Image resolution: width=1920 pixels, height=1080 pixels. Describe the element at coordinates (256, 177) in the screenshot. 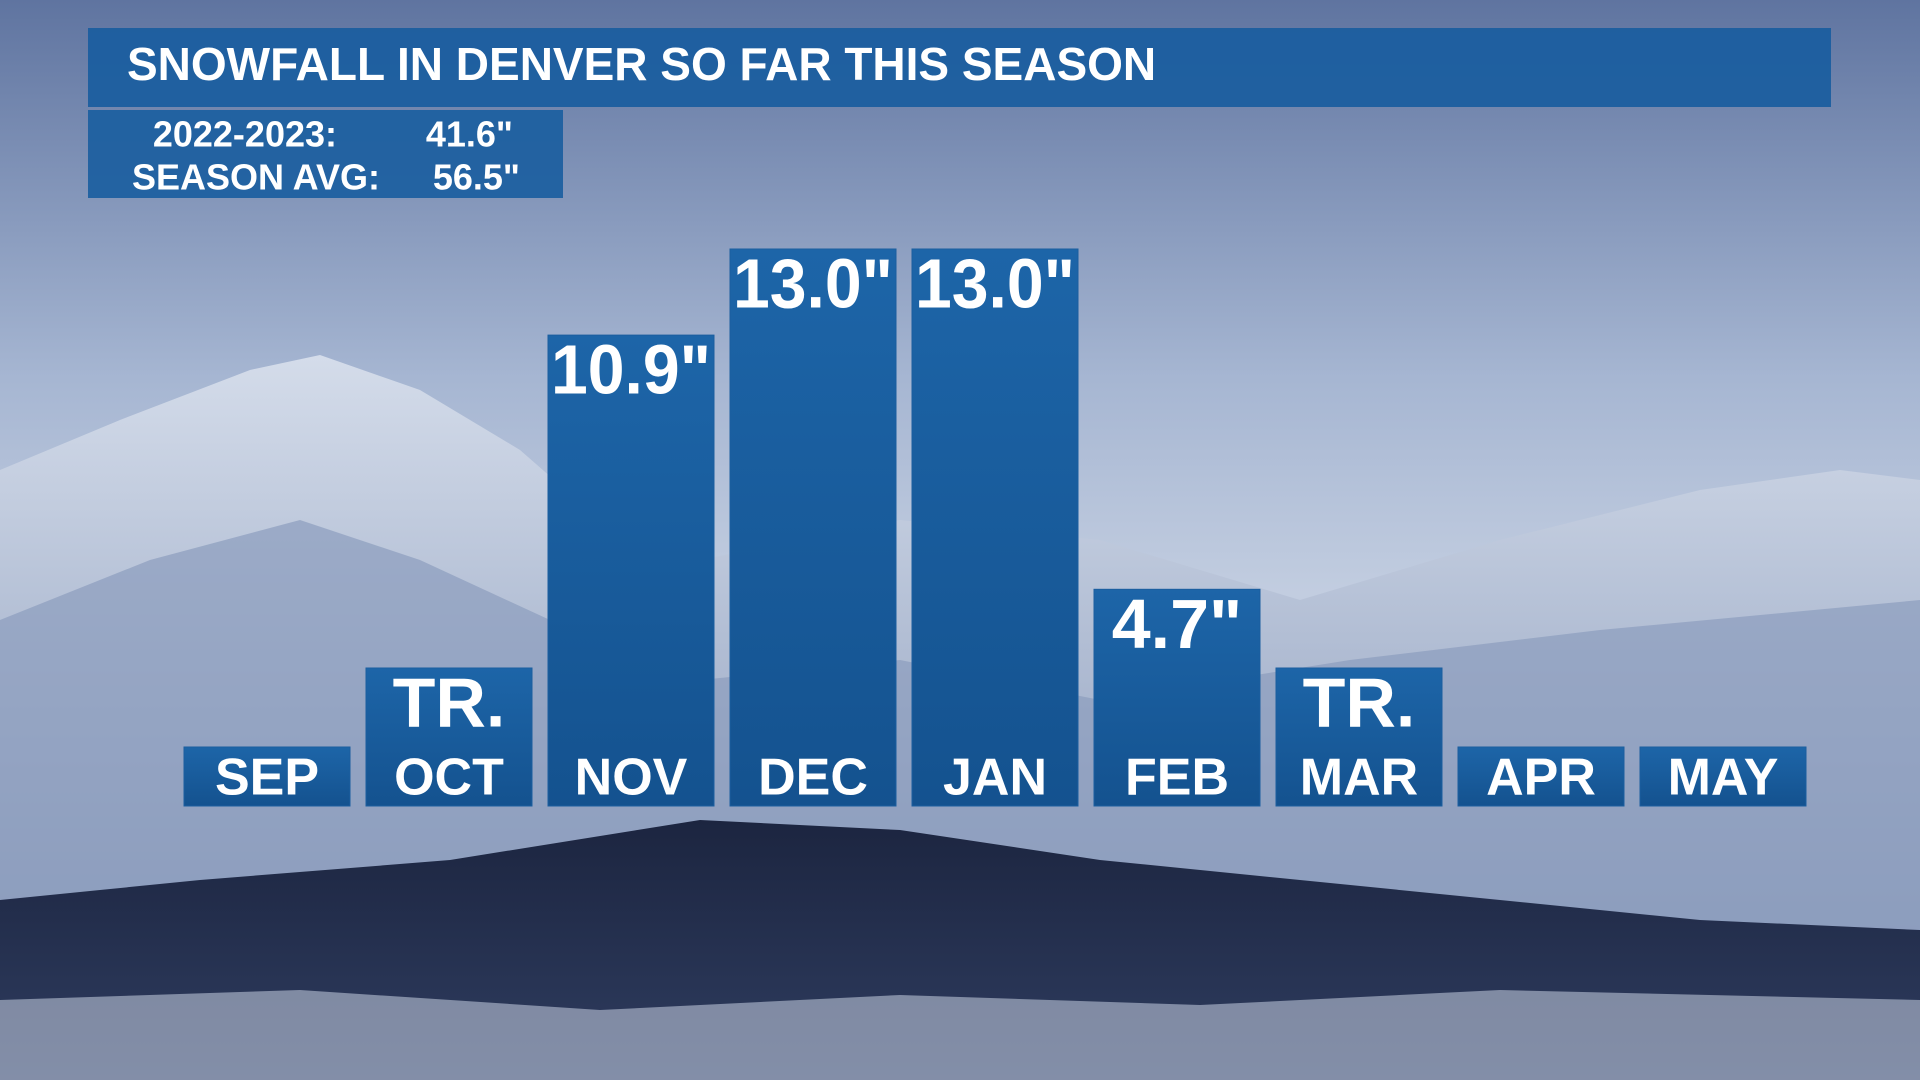

I see `summary-label: SEASON AVG:` at that location.